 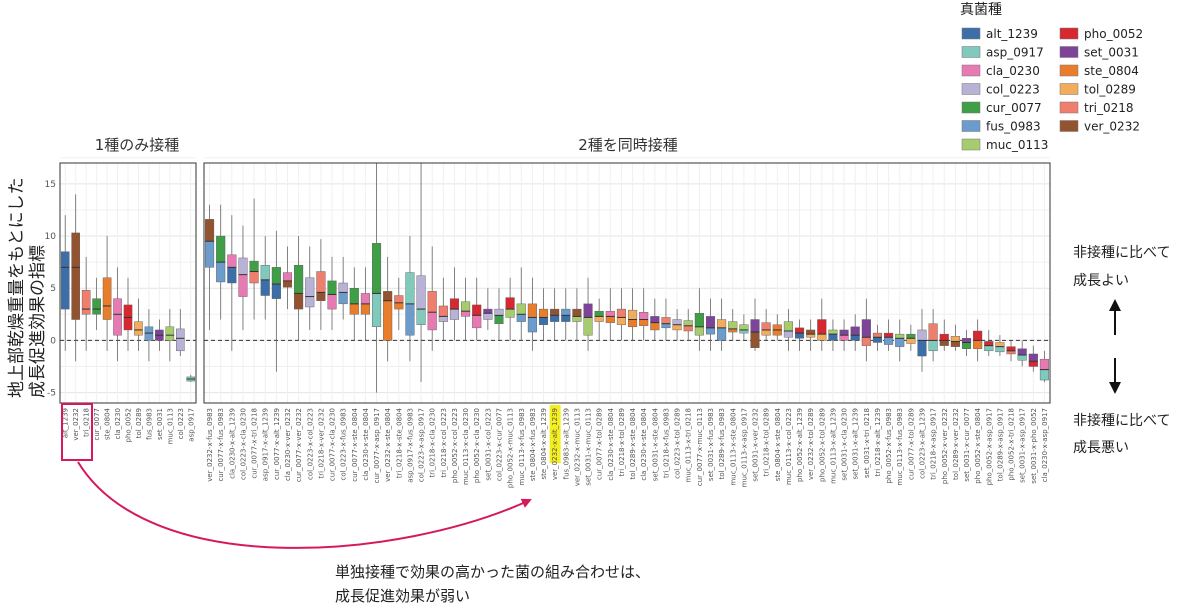 What do you see at coordinates (655, 444) in the screenshot?
I see `x-tick-label: set_0031-x-ste_0804` at bounding box center [655, 444].